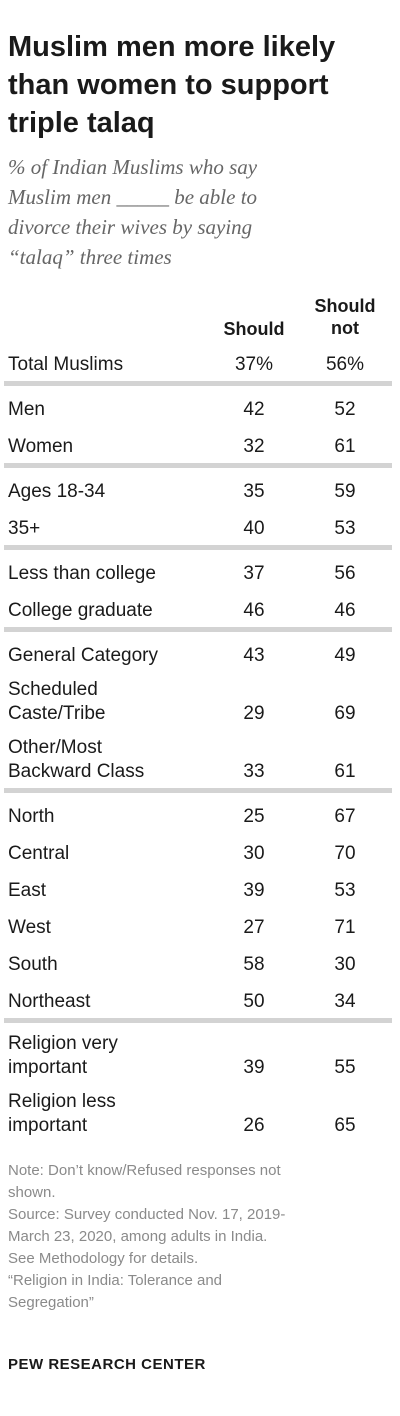 The image size is (400, 1416). Describe the element at coordinates (49, 1001) in the screenshot. I see `row-label: Northeast` at that location.